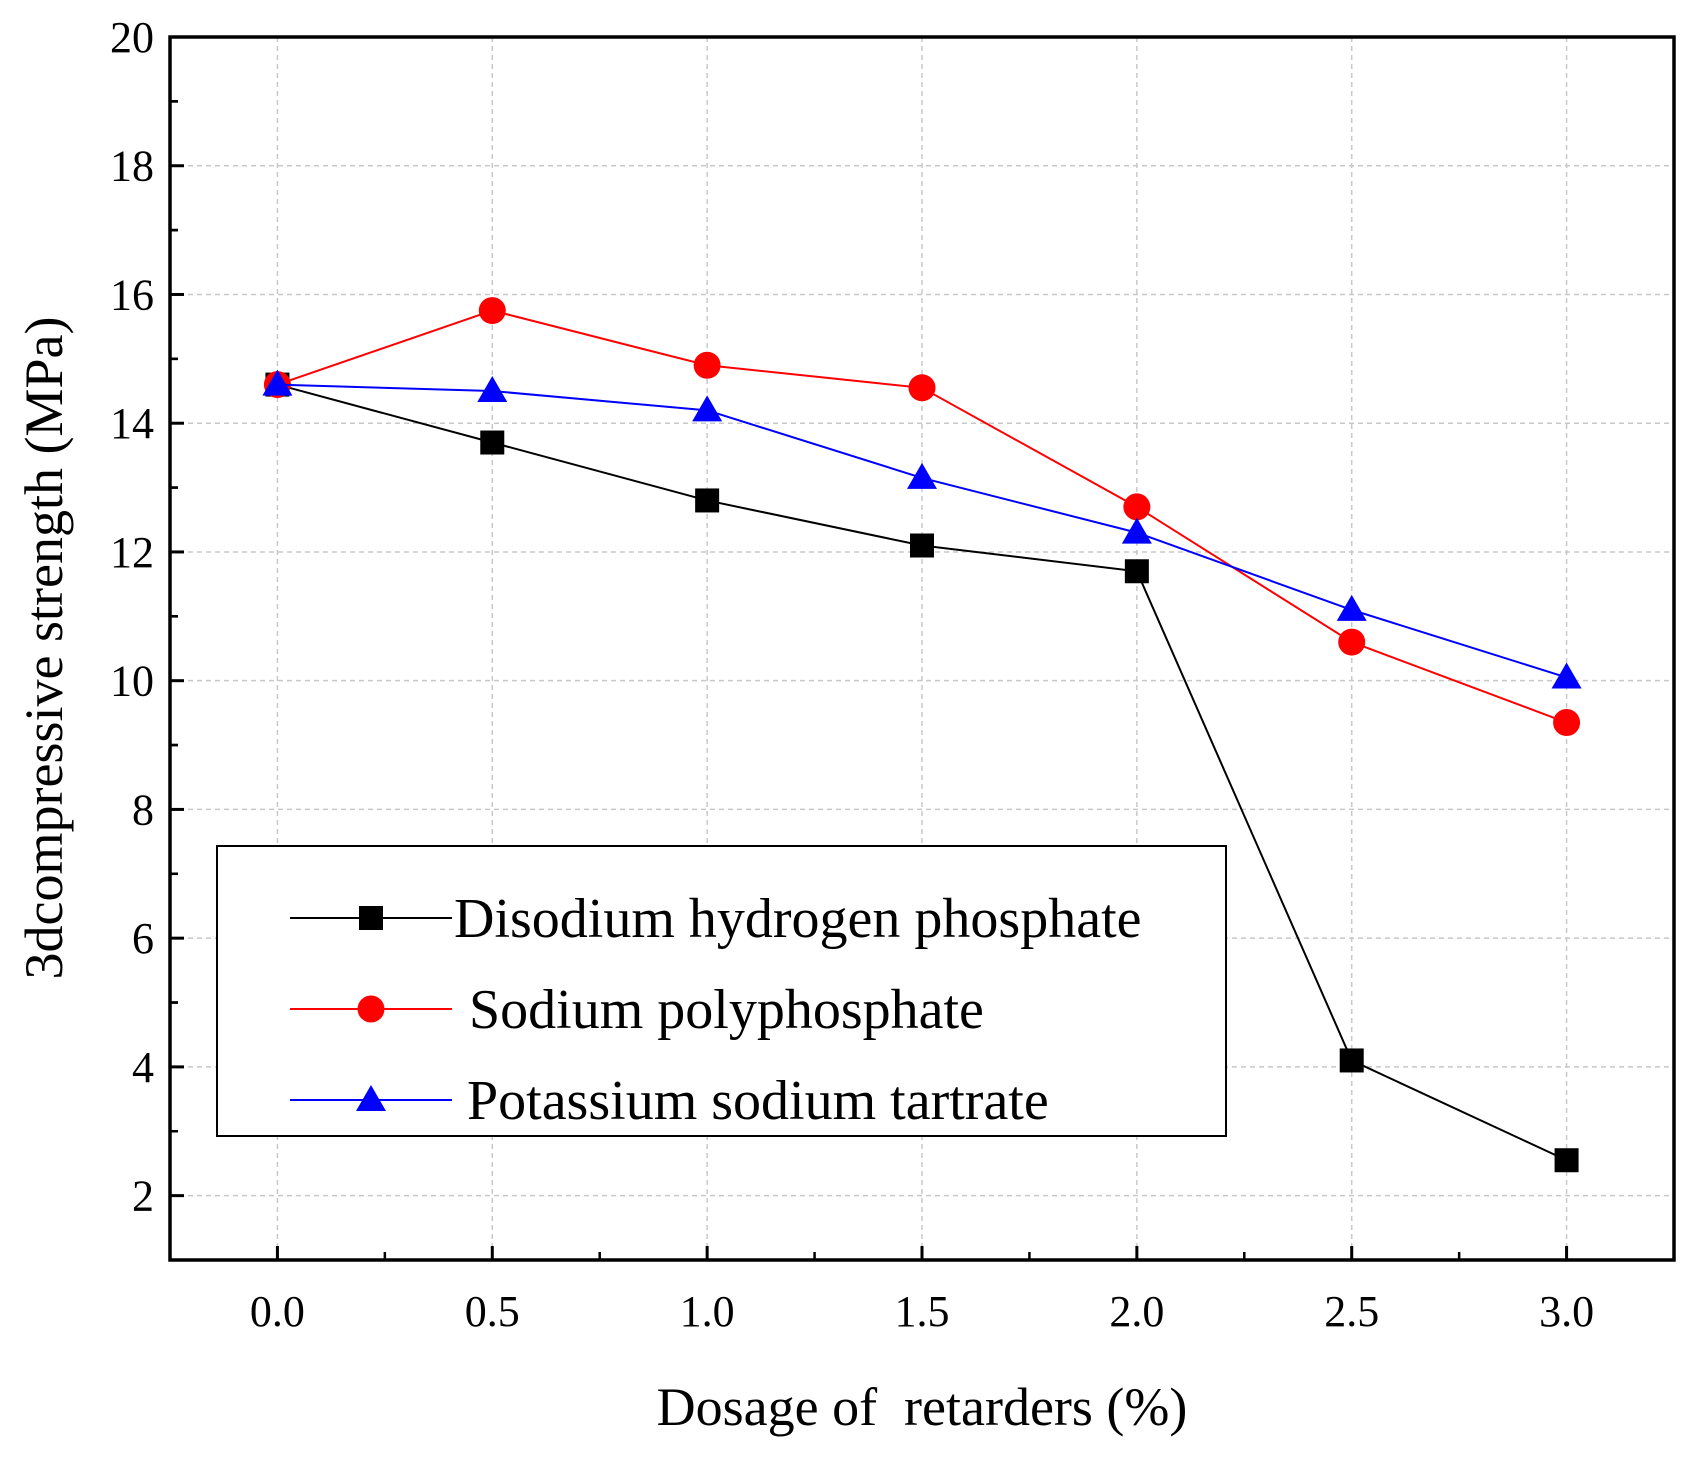  I want to click on y-tick-label-0: 2, so click(143, 1196).